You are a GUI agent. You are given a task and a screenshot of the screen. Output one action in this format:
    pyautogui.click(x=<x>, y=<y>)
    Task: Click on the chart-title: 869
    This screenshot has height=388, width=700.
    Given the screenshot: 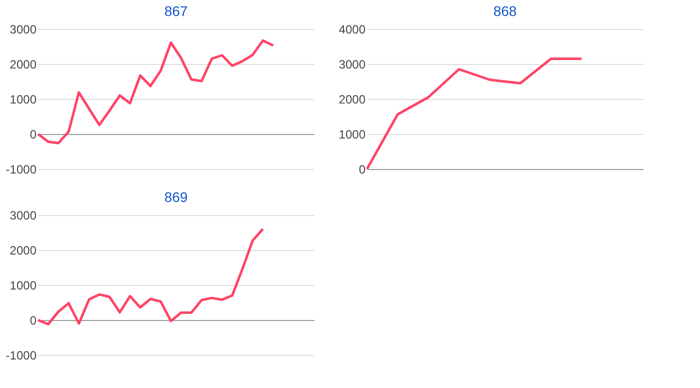 What is the action you would take?
    pyautogui.click(x=176, y=197)
    